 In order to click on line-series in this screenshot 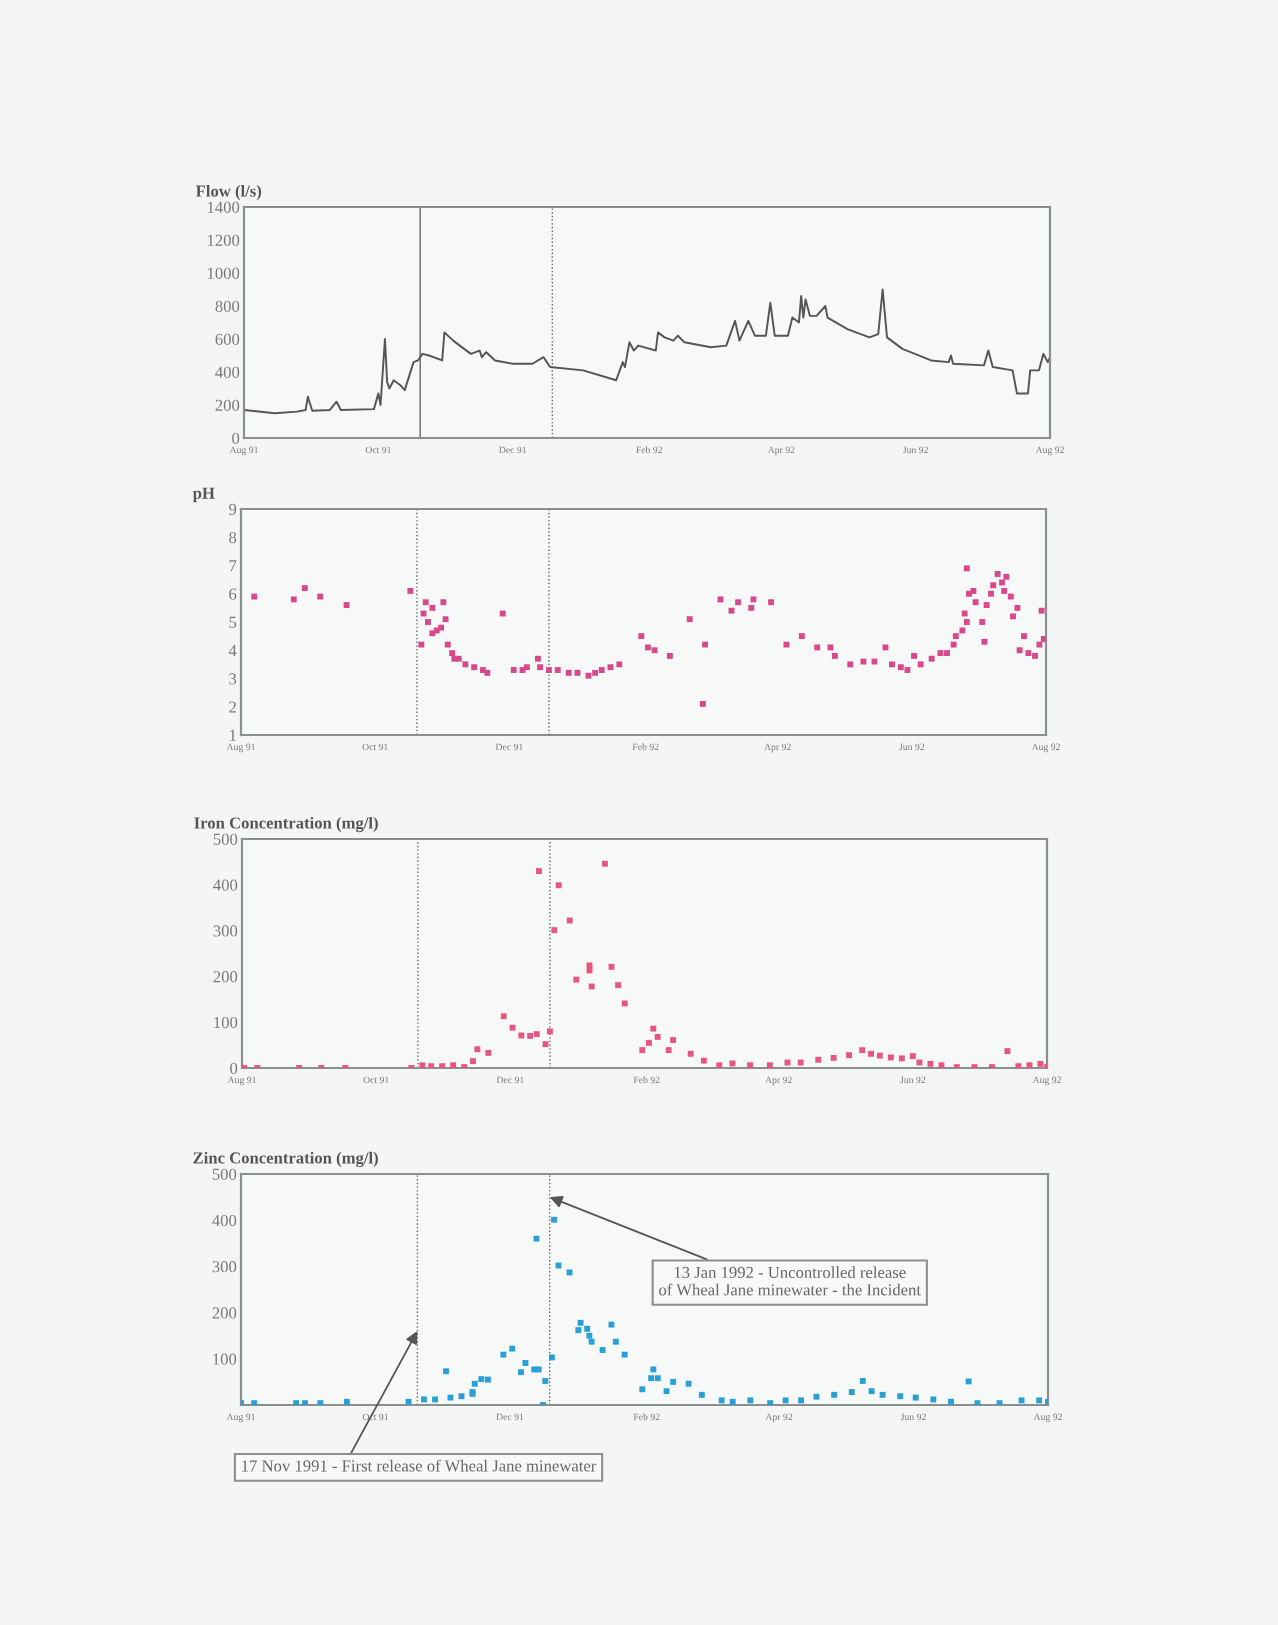, I will do `click(647, 351)`.